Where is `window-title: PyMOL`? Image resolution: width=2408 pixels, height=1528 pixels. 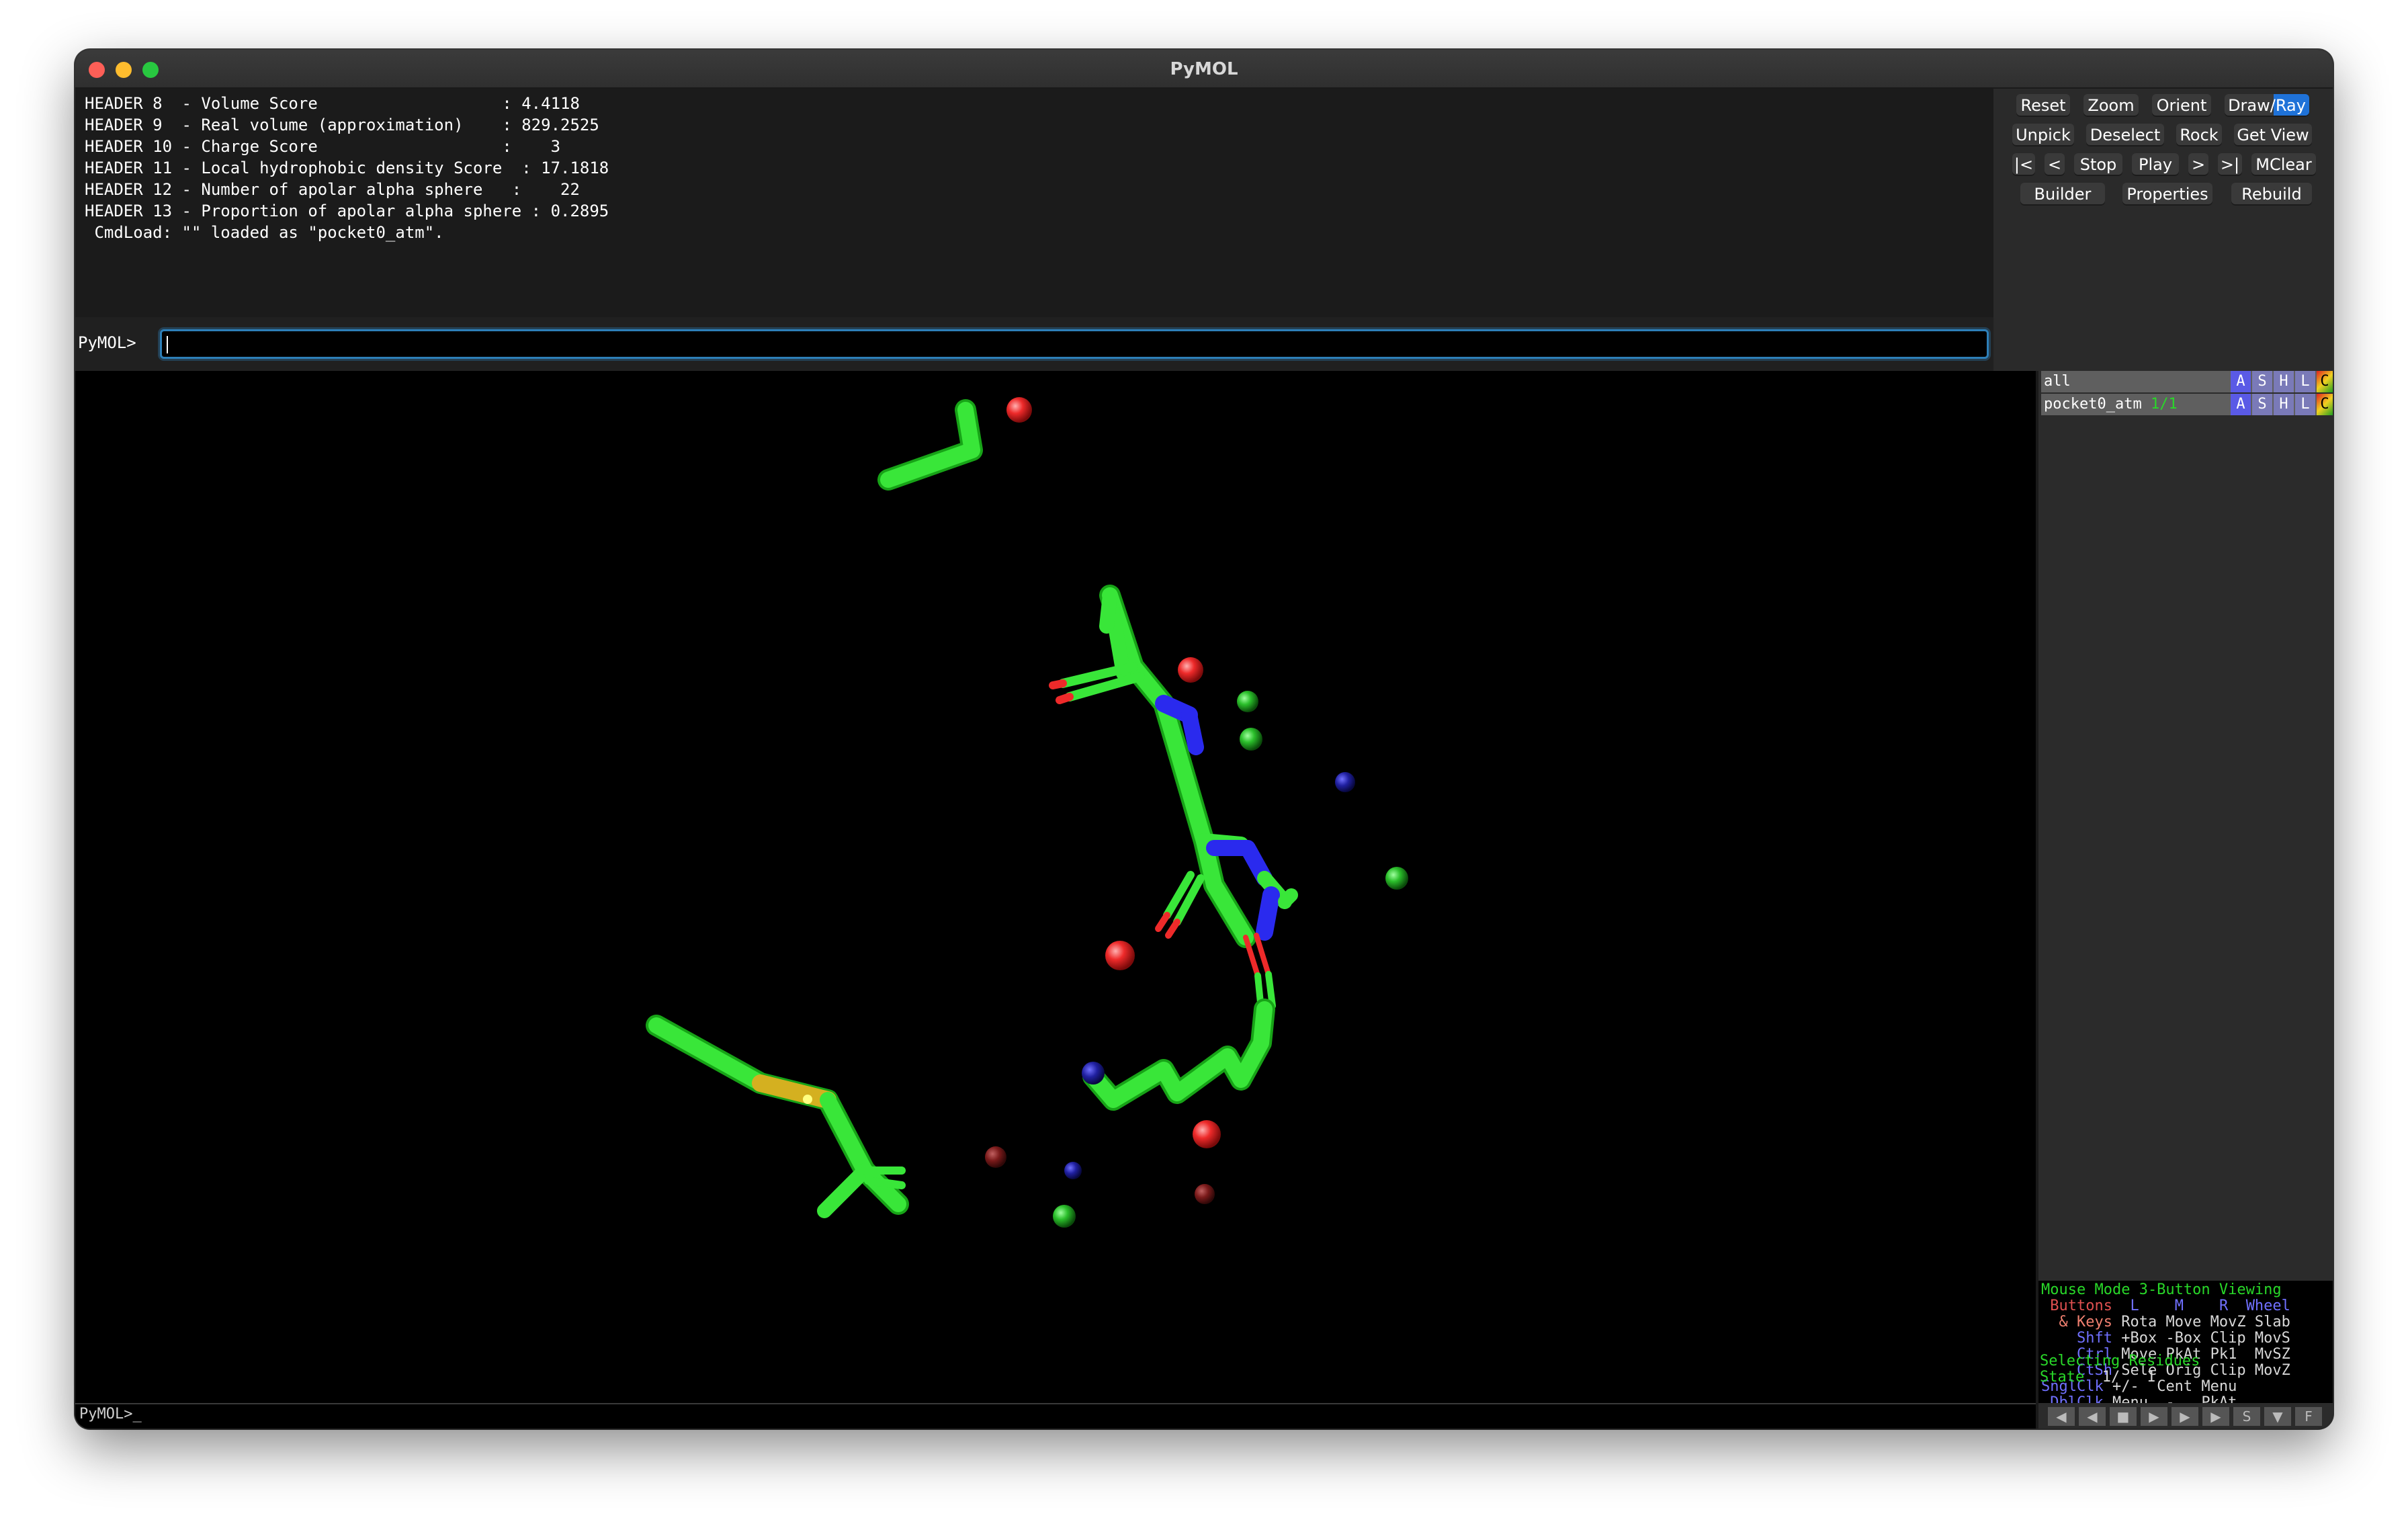 window-title: PyMOL is located at coordinates (1204, 69).